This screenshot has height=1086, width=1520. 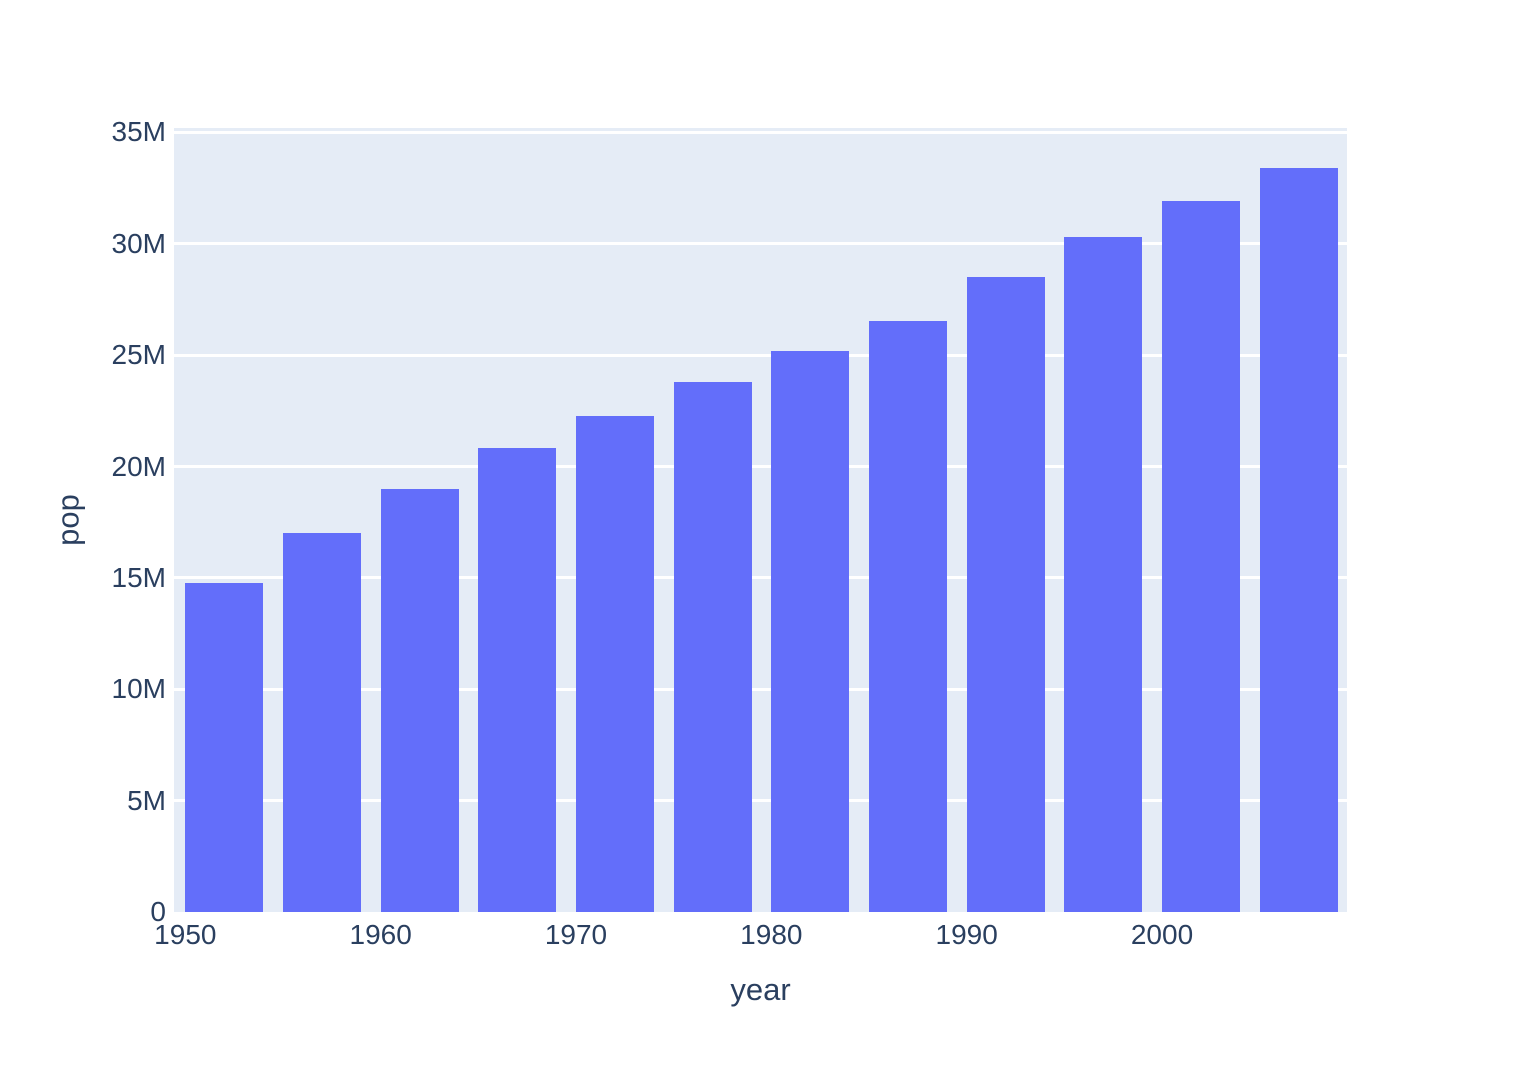 What do you see at coordinates (1103, 574) in the screenshot?
I see `bar-1997` at bounding box center [1103, 574].